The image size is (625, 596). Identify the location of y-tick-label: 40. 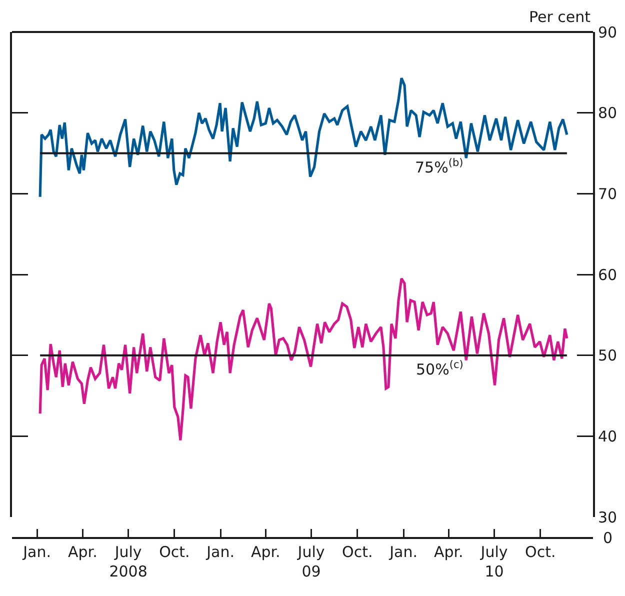
(608, 436).